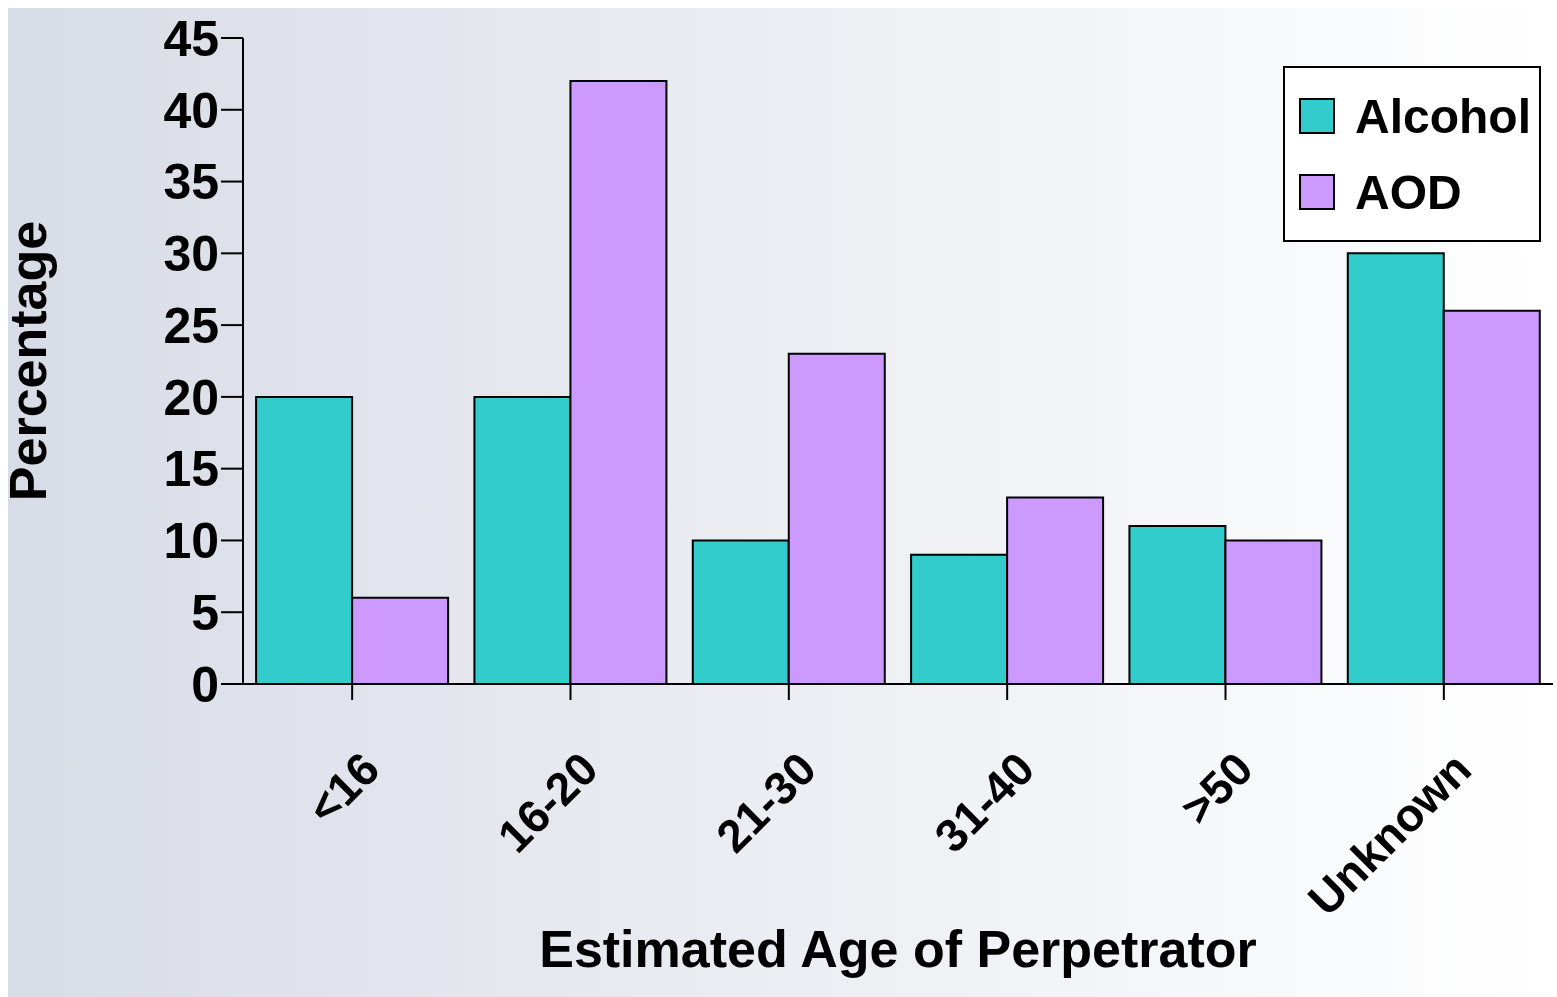 This screenshot has height=997, width=1557. I want to click on x-tick-label: >50, so click(1216, 788).